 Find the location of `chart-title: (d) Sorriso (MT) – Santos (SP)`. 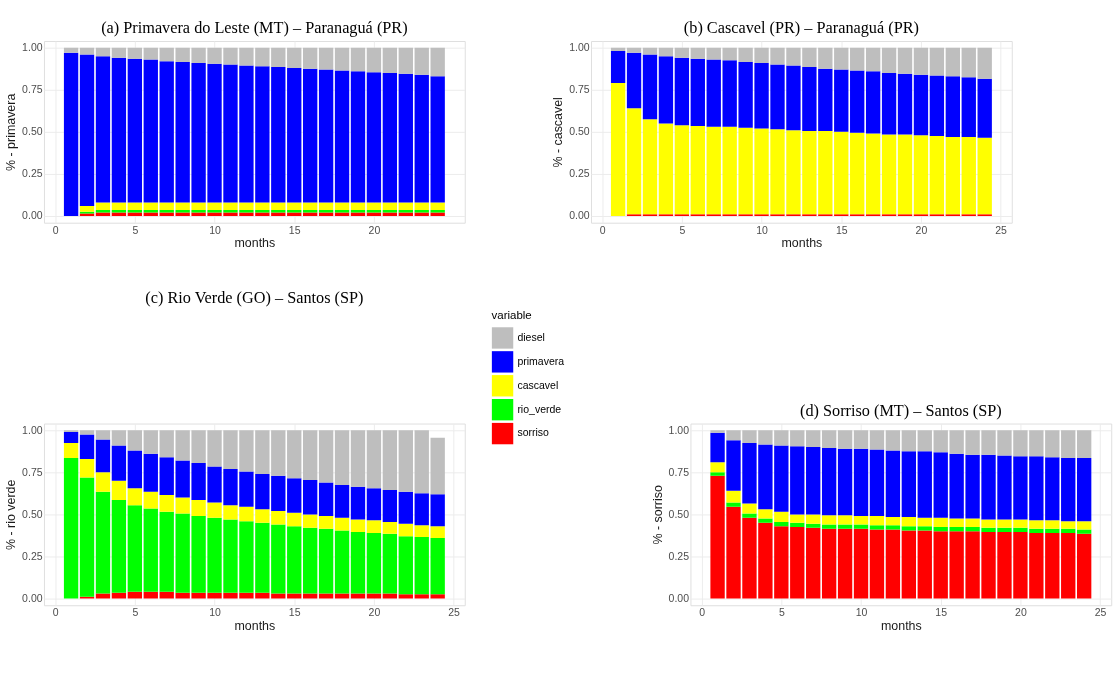

chart-title: (d) Sorriso (MT) – Santos (SP) is located at coordinates (900, 410).